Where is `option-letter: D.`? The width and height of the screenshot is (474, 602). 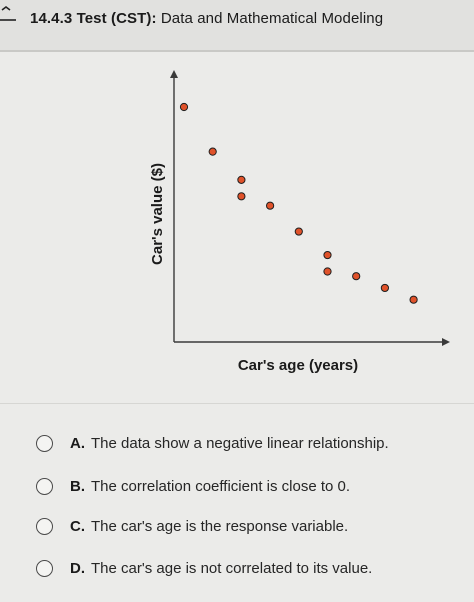
option-letter: D. is located at coordinates (77, 568).